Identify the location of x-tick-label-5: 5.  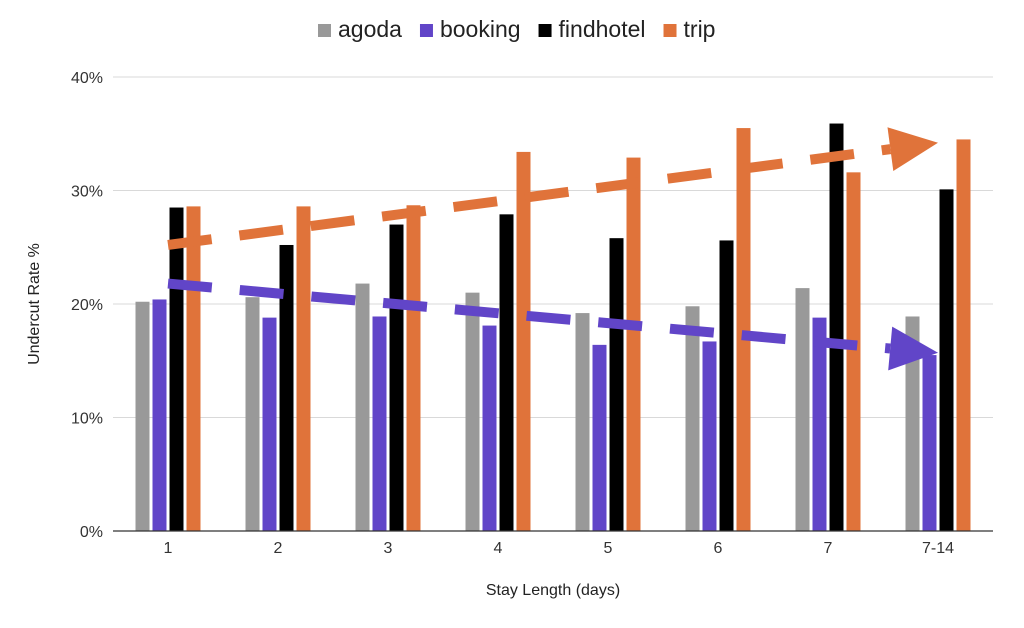
(608, 548).